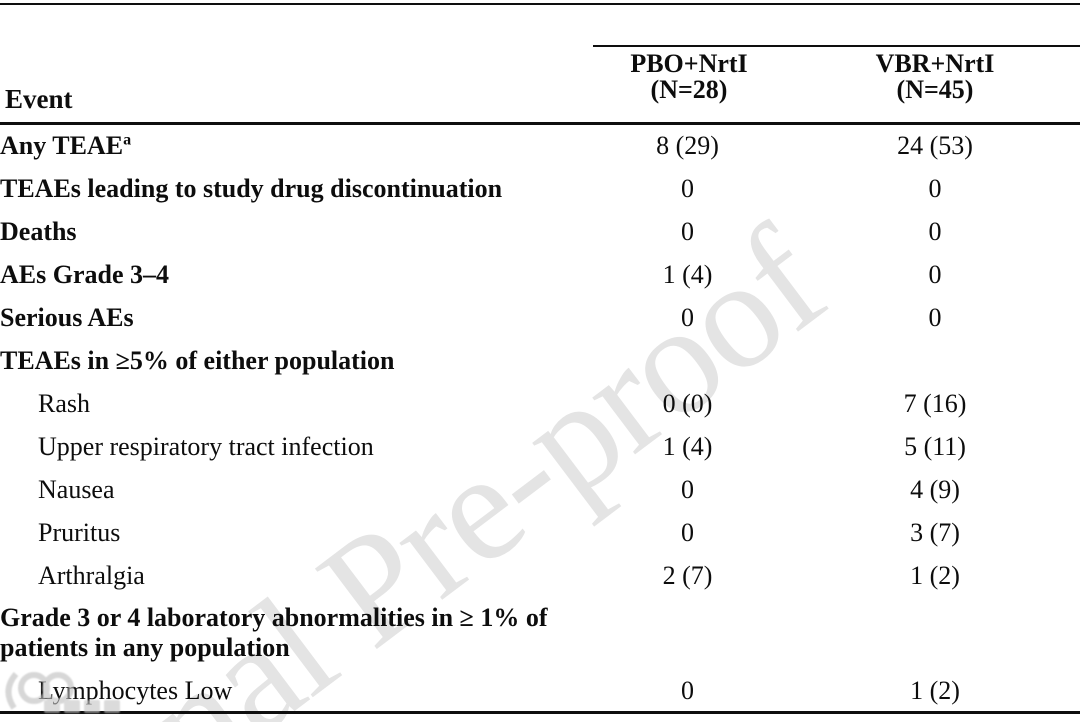 The width and height of the screenshot is (1080, 722). I want to click on column-header-pbo: PBO+NrtI (N=28), so click(689, 77).